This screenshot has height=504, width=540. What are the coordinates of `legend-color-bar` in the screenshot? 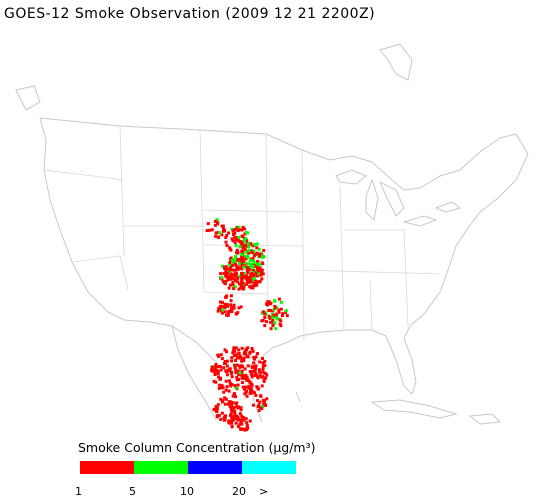 It's located at (188, 467).